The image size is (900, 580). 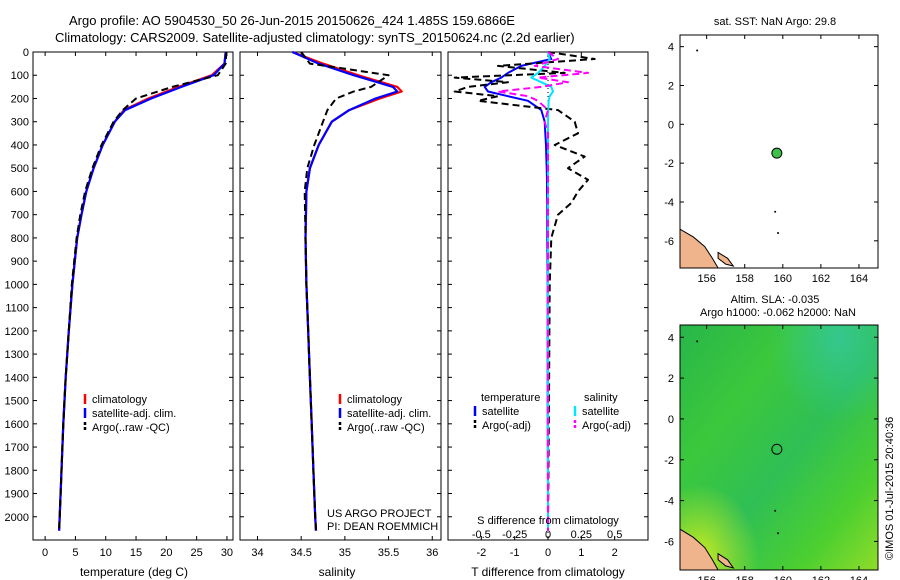 I want to click on x-tick-label: 2, so click(x=615, y=553).